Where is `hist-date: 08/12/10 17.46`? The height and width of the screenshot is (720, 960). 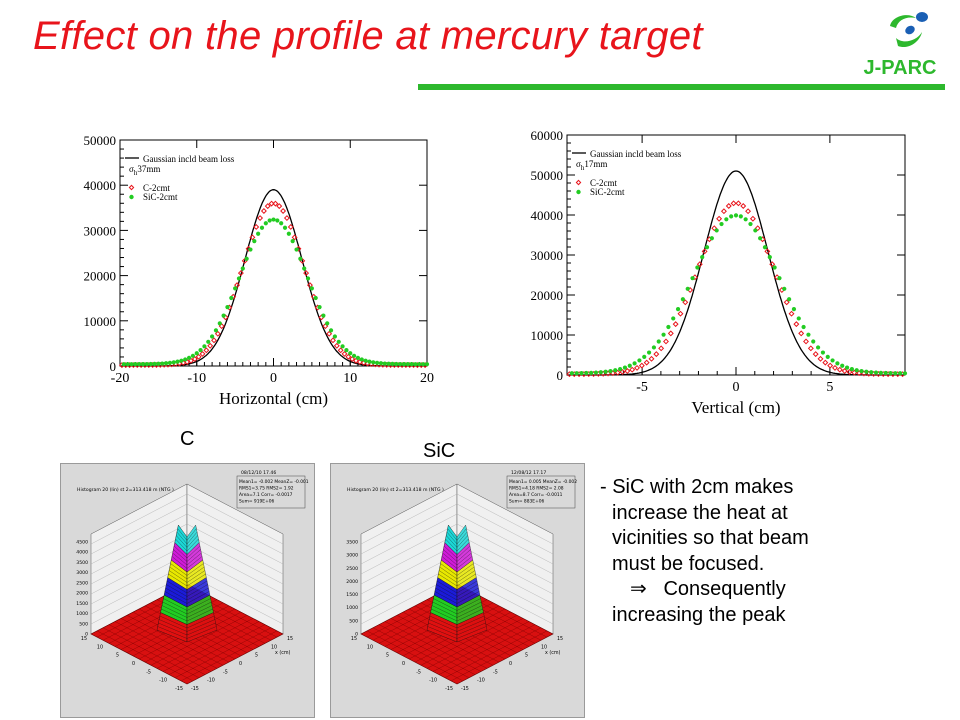
hist-date: 08/12/10 17.46 is located at coordinates (258, 473).